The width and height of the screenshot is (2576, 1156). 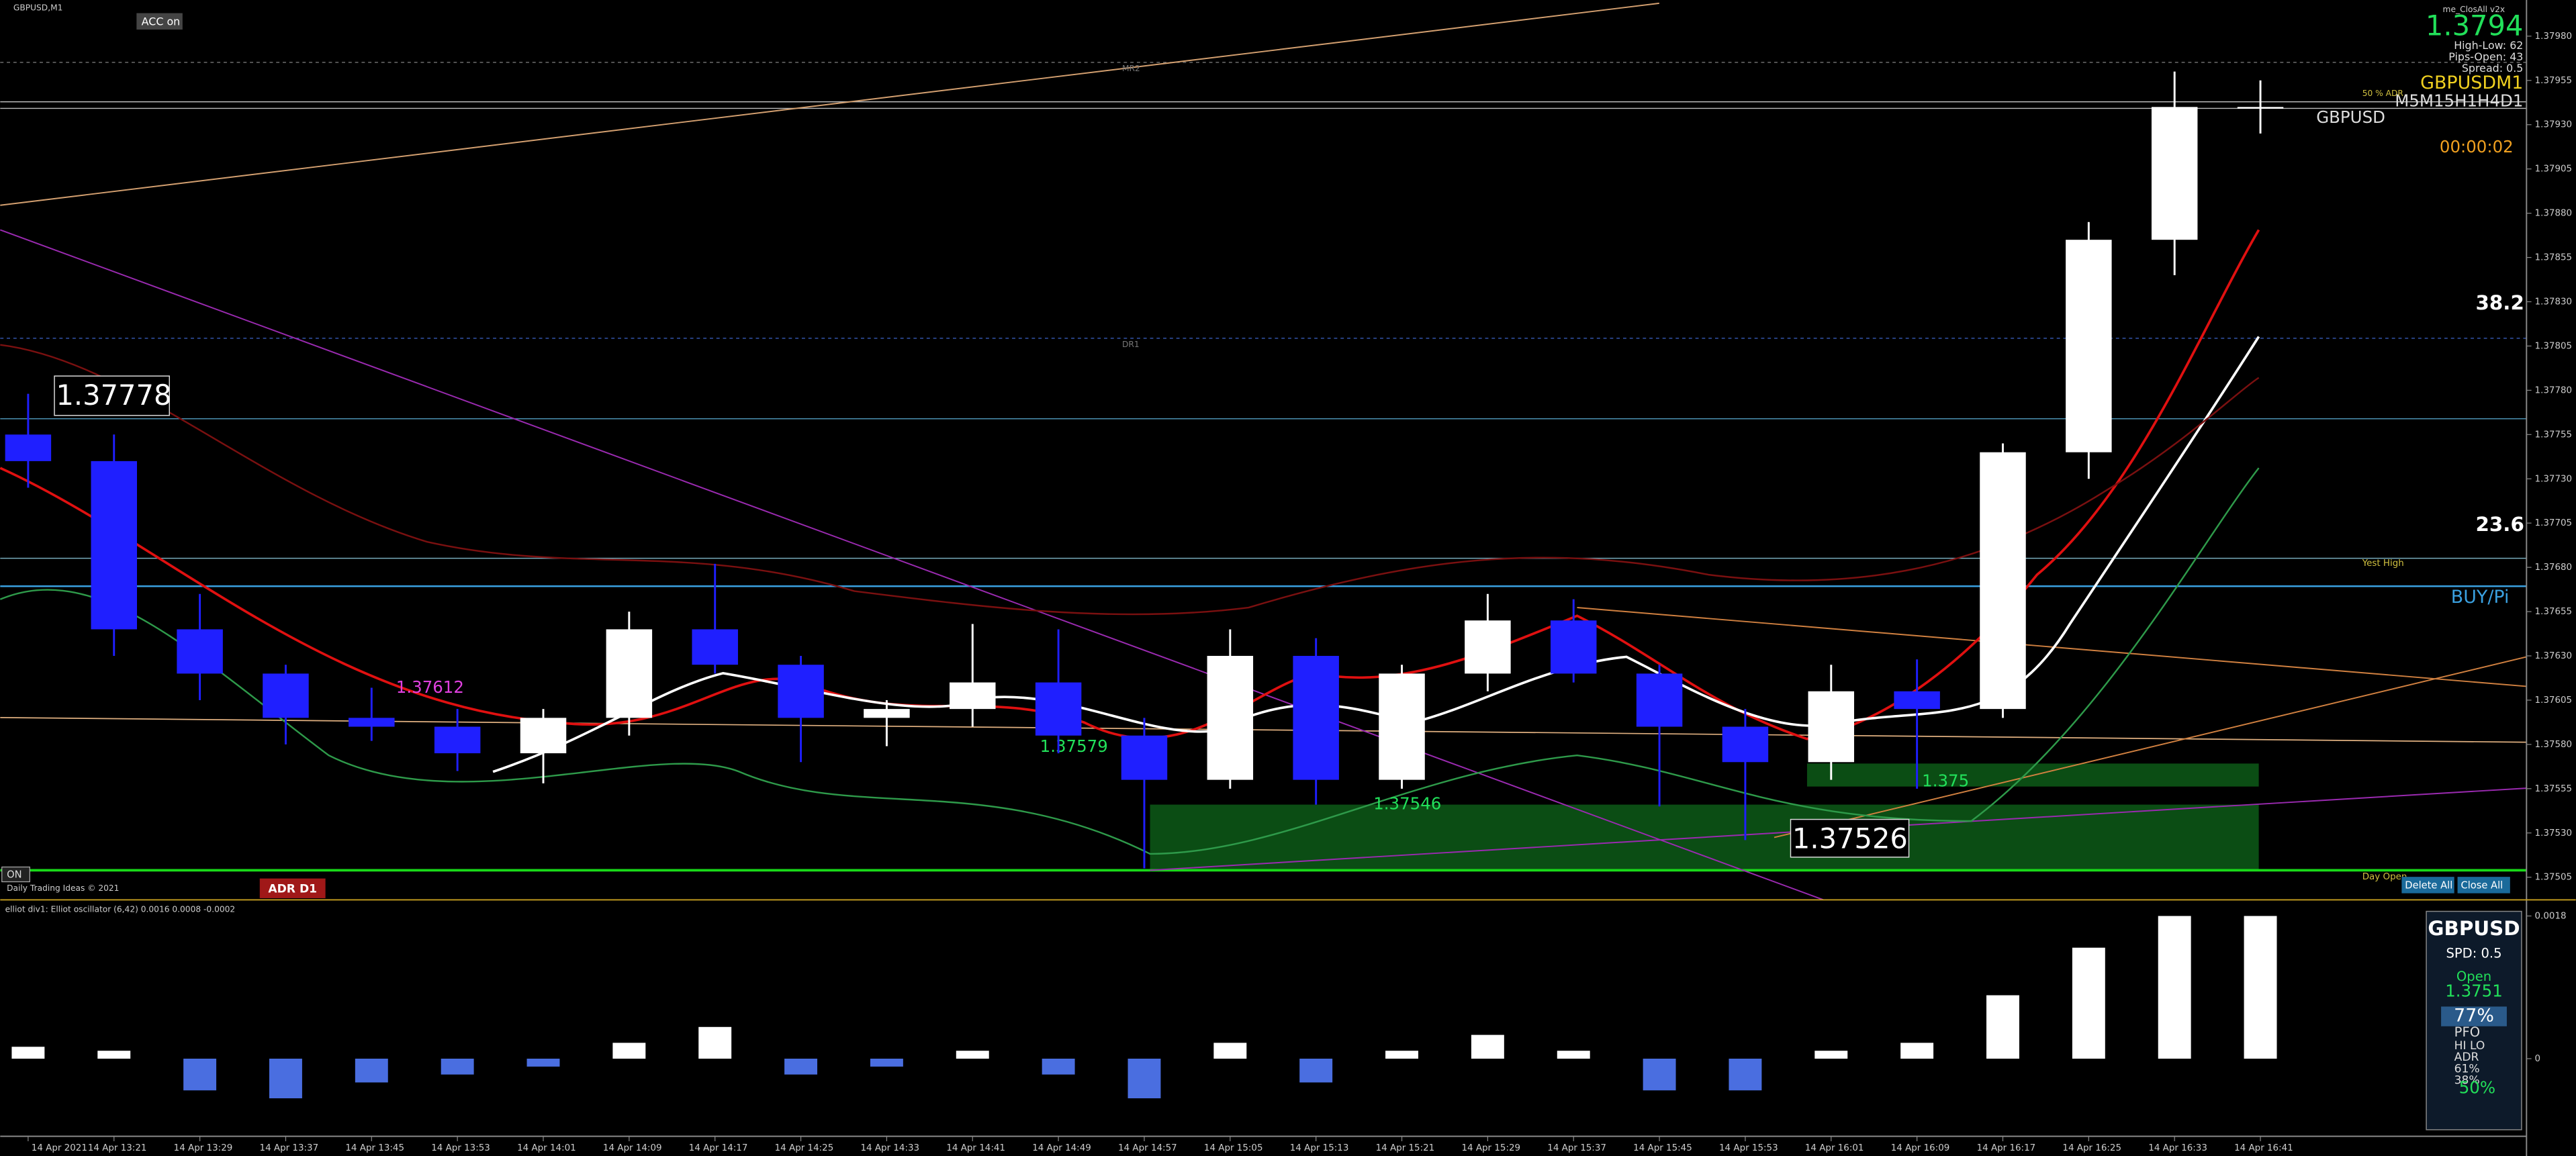 I want to click on adr-button, so click(x=292, y=888).